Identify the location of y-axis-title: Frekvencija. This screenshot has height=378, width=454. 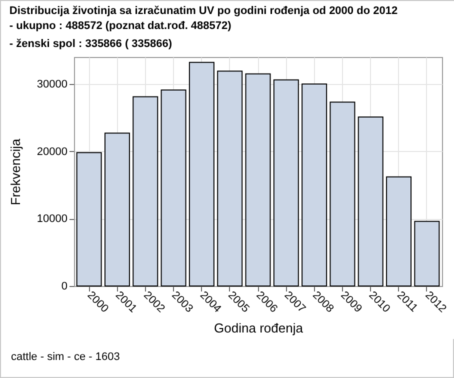
(15, 172).